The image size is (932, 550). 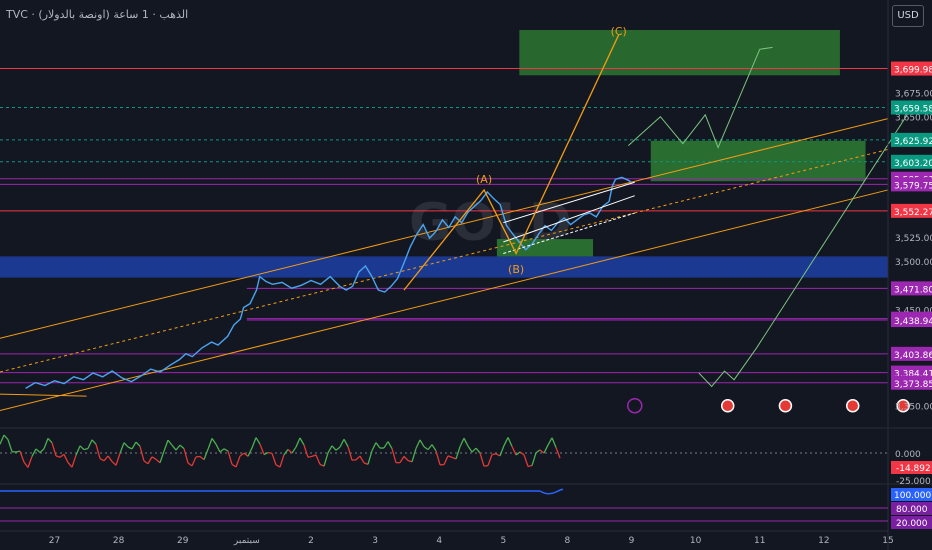 What do you see at coordinates (913, 482) in the screenshot?
I see `oscillator-tick: -25.000` at bounding box center [913, 482].